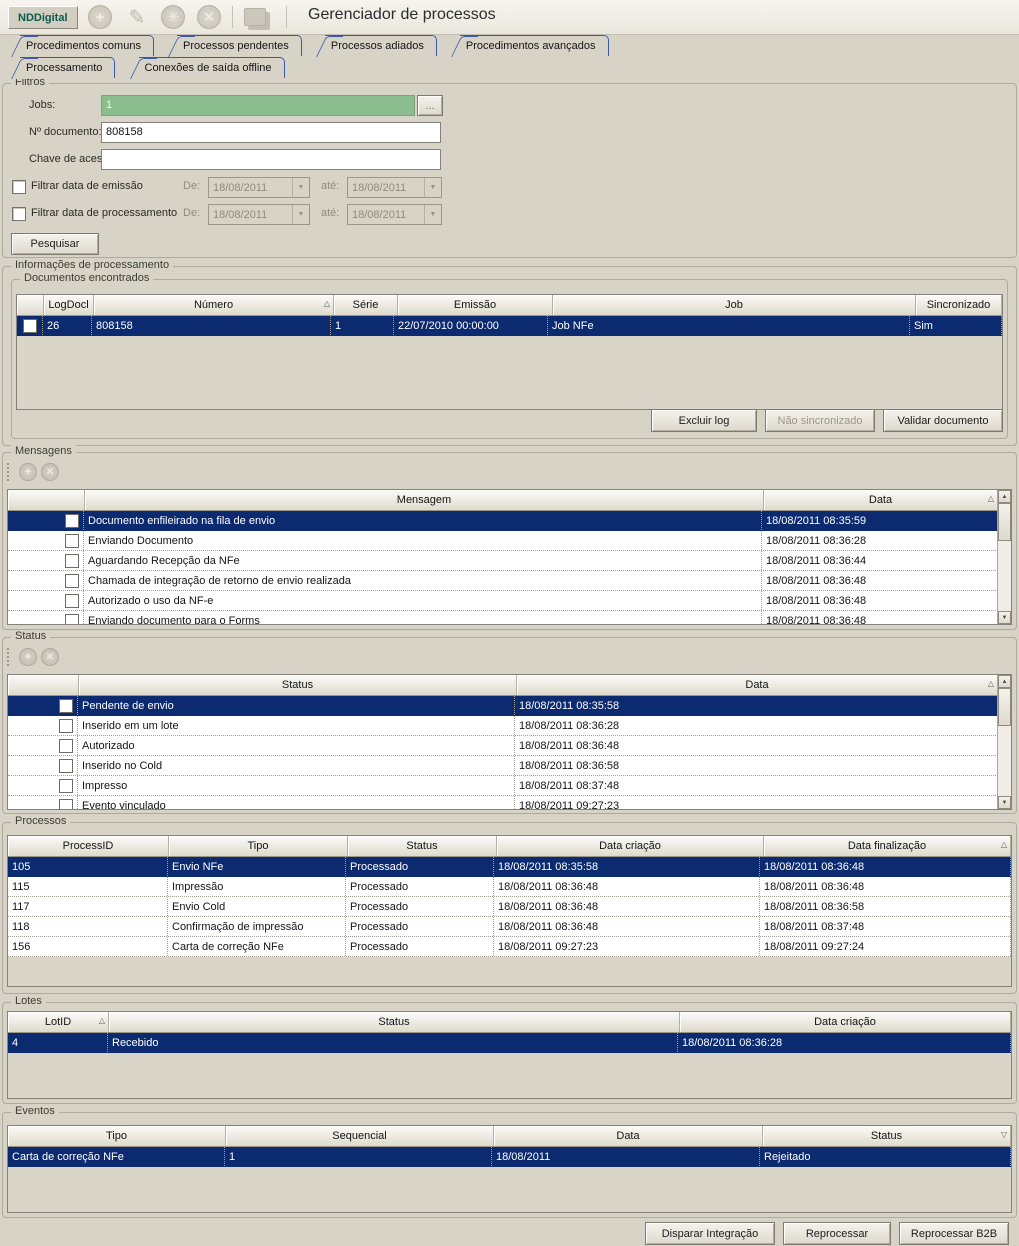 This screenshot has width=1019, height=1246. Describe the element at coordinates (503, 746) in the screenshot. I see `table-row: Autorizado 18/08/2011 08:36:48` at that location.